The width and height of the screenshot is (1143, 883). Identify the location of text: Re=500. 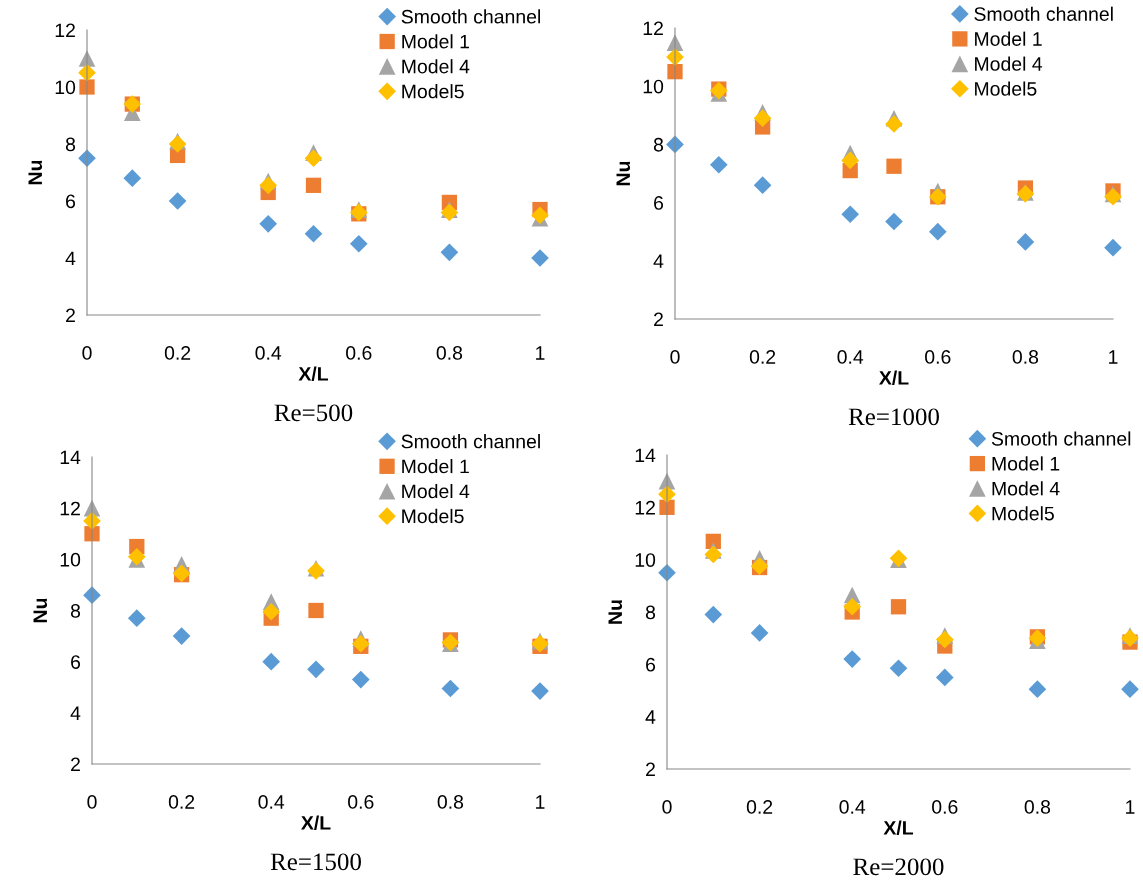
(313, 413).